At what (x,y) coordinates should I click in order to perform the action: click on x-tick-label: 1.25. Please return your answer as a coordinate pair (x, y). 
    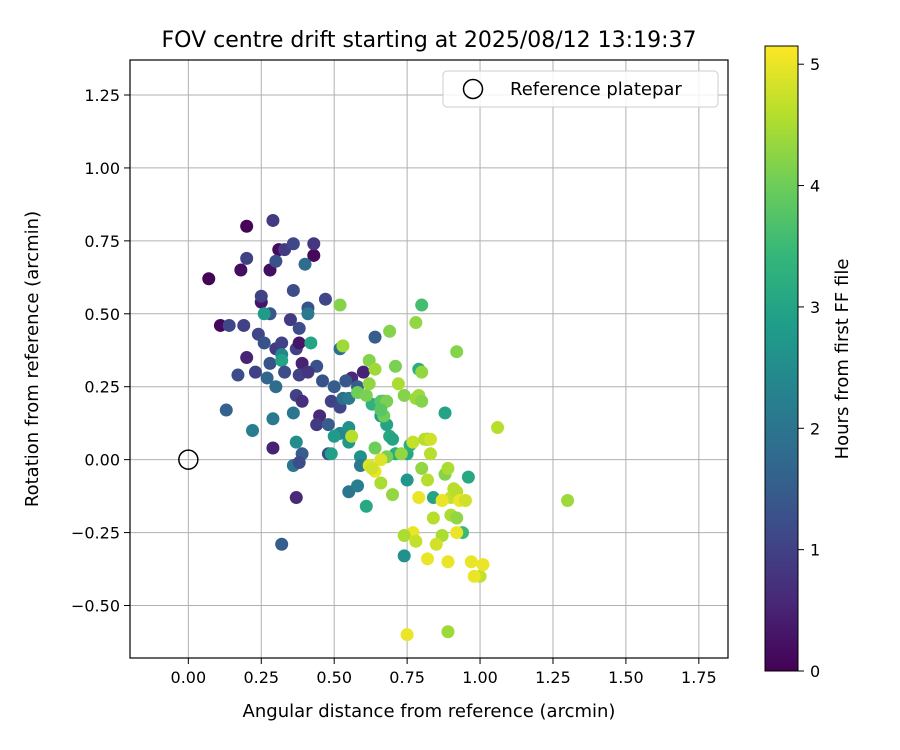
    Looking at the image, I should click on (553, 677).